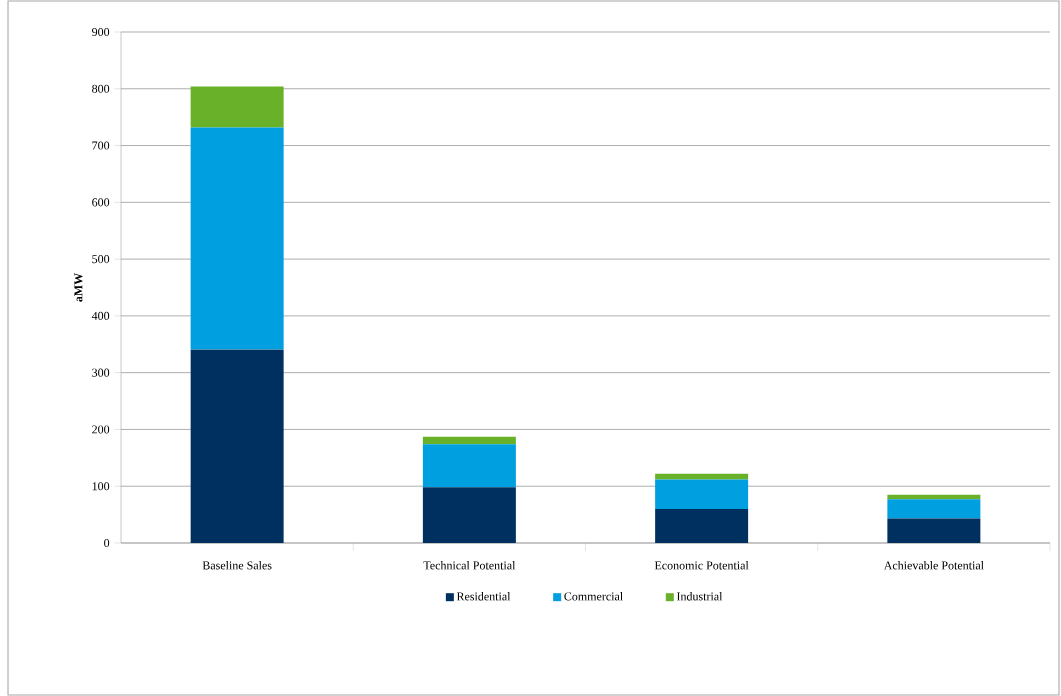 This screenshot has width=1061, height=696. I want to click on y-tick-label: 600, so click(101, 202).